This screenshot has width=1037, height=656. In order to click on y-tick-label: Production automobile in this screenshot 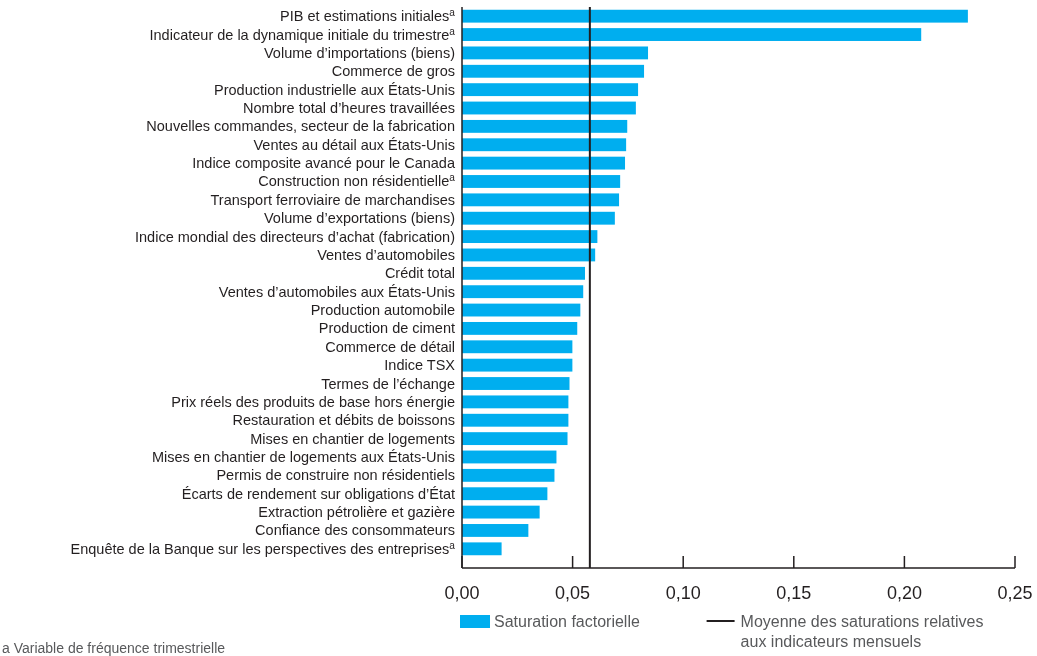, I will do `click(382, 310)`.